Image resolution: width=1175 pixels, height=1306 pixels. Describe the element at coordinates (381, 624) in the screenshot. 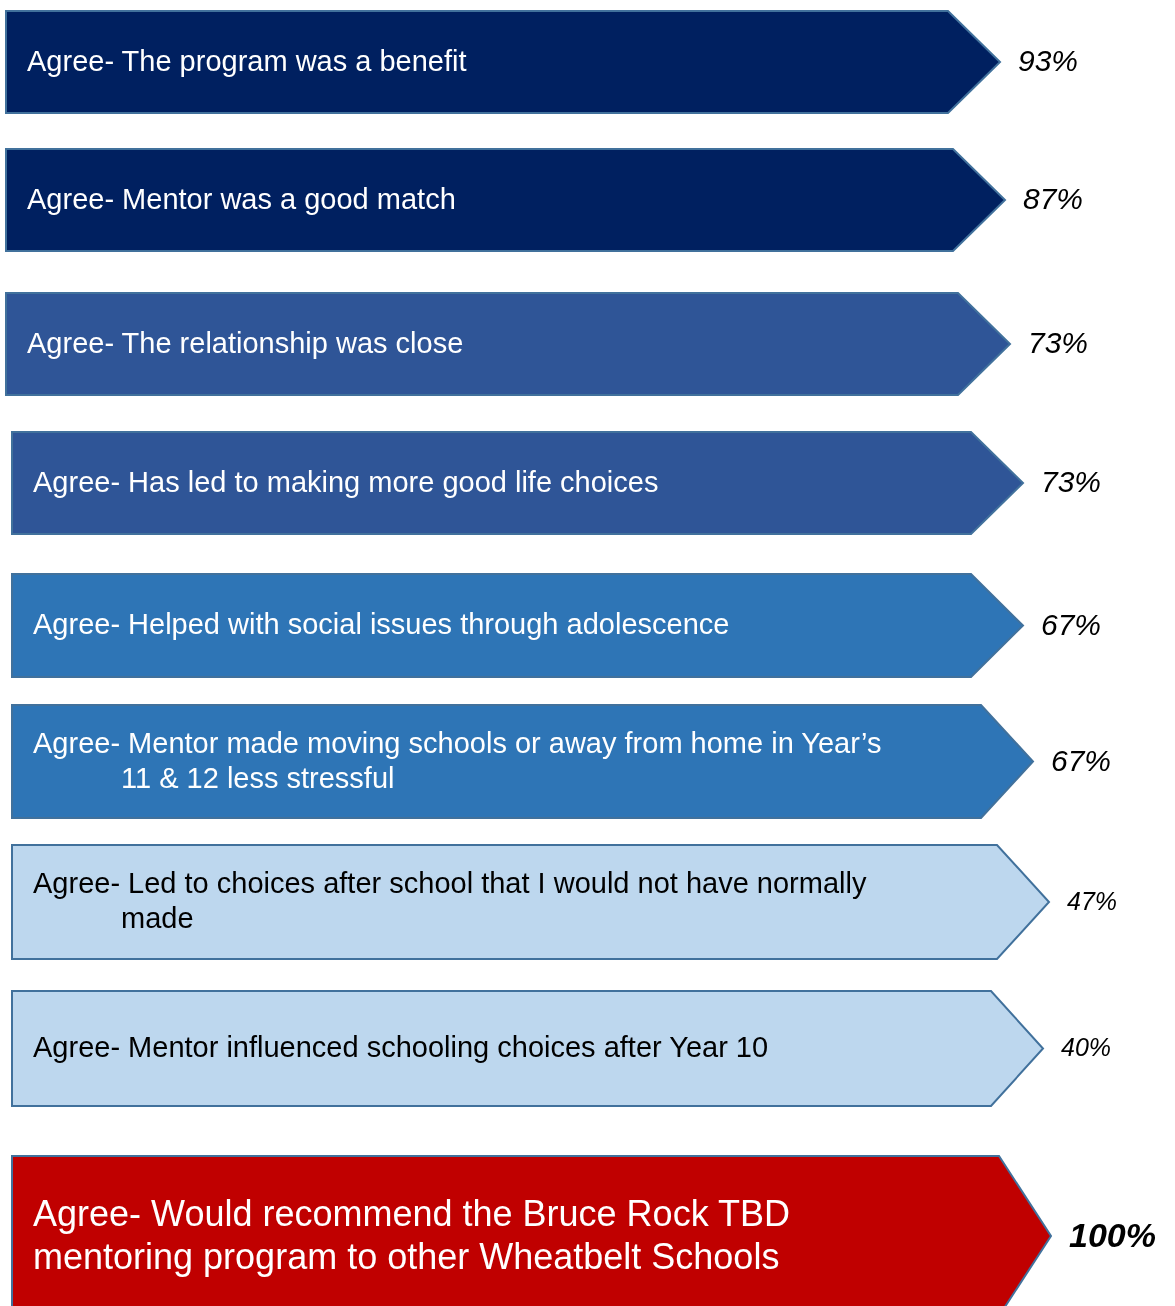

I see `category-label: Agree- Helped with social issues through adolescence` at that location.